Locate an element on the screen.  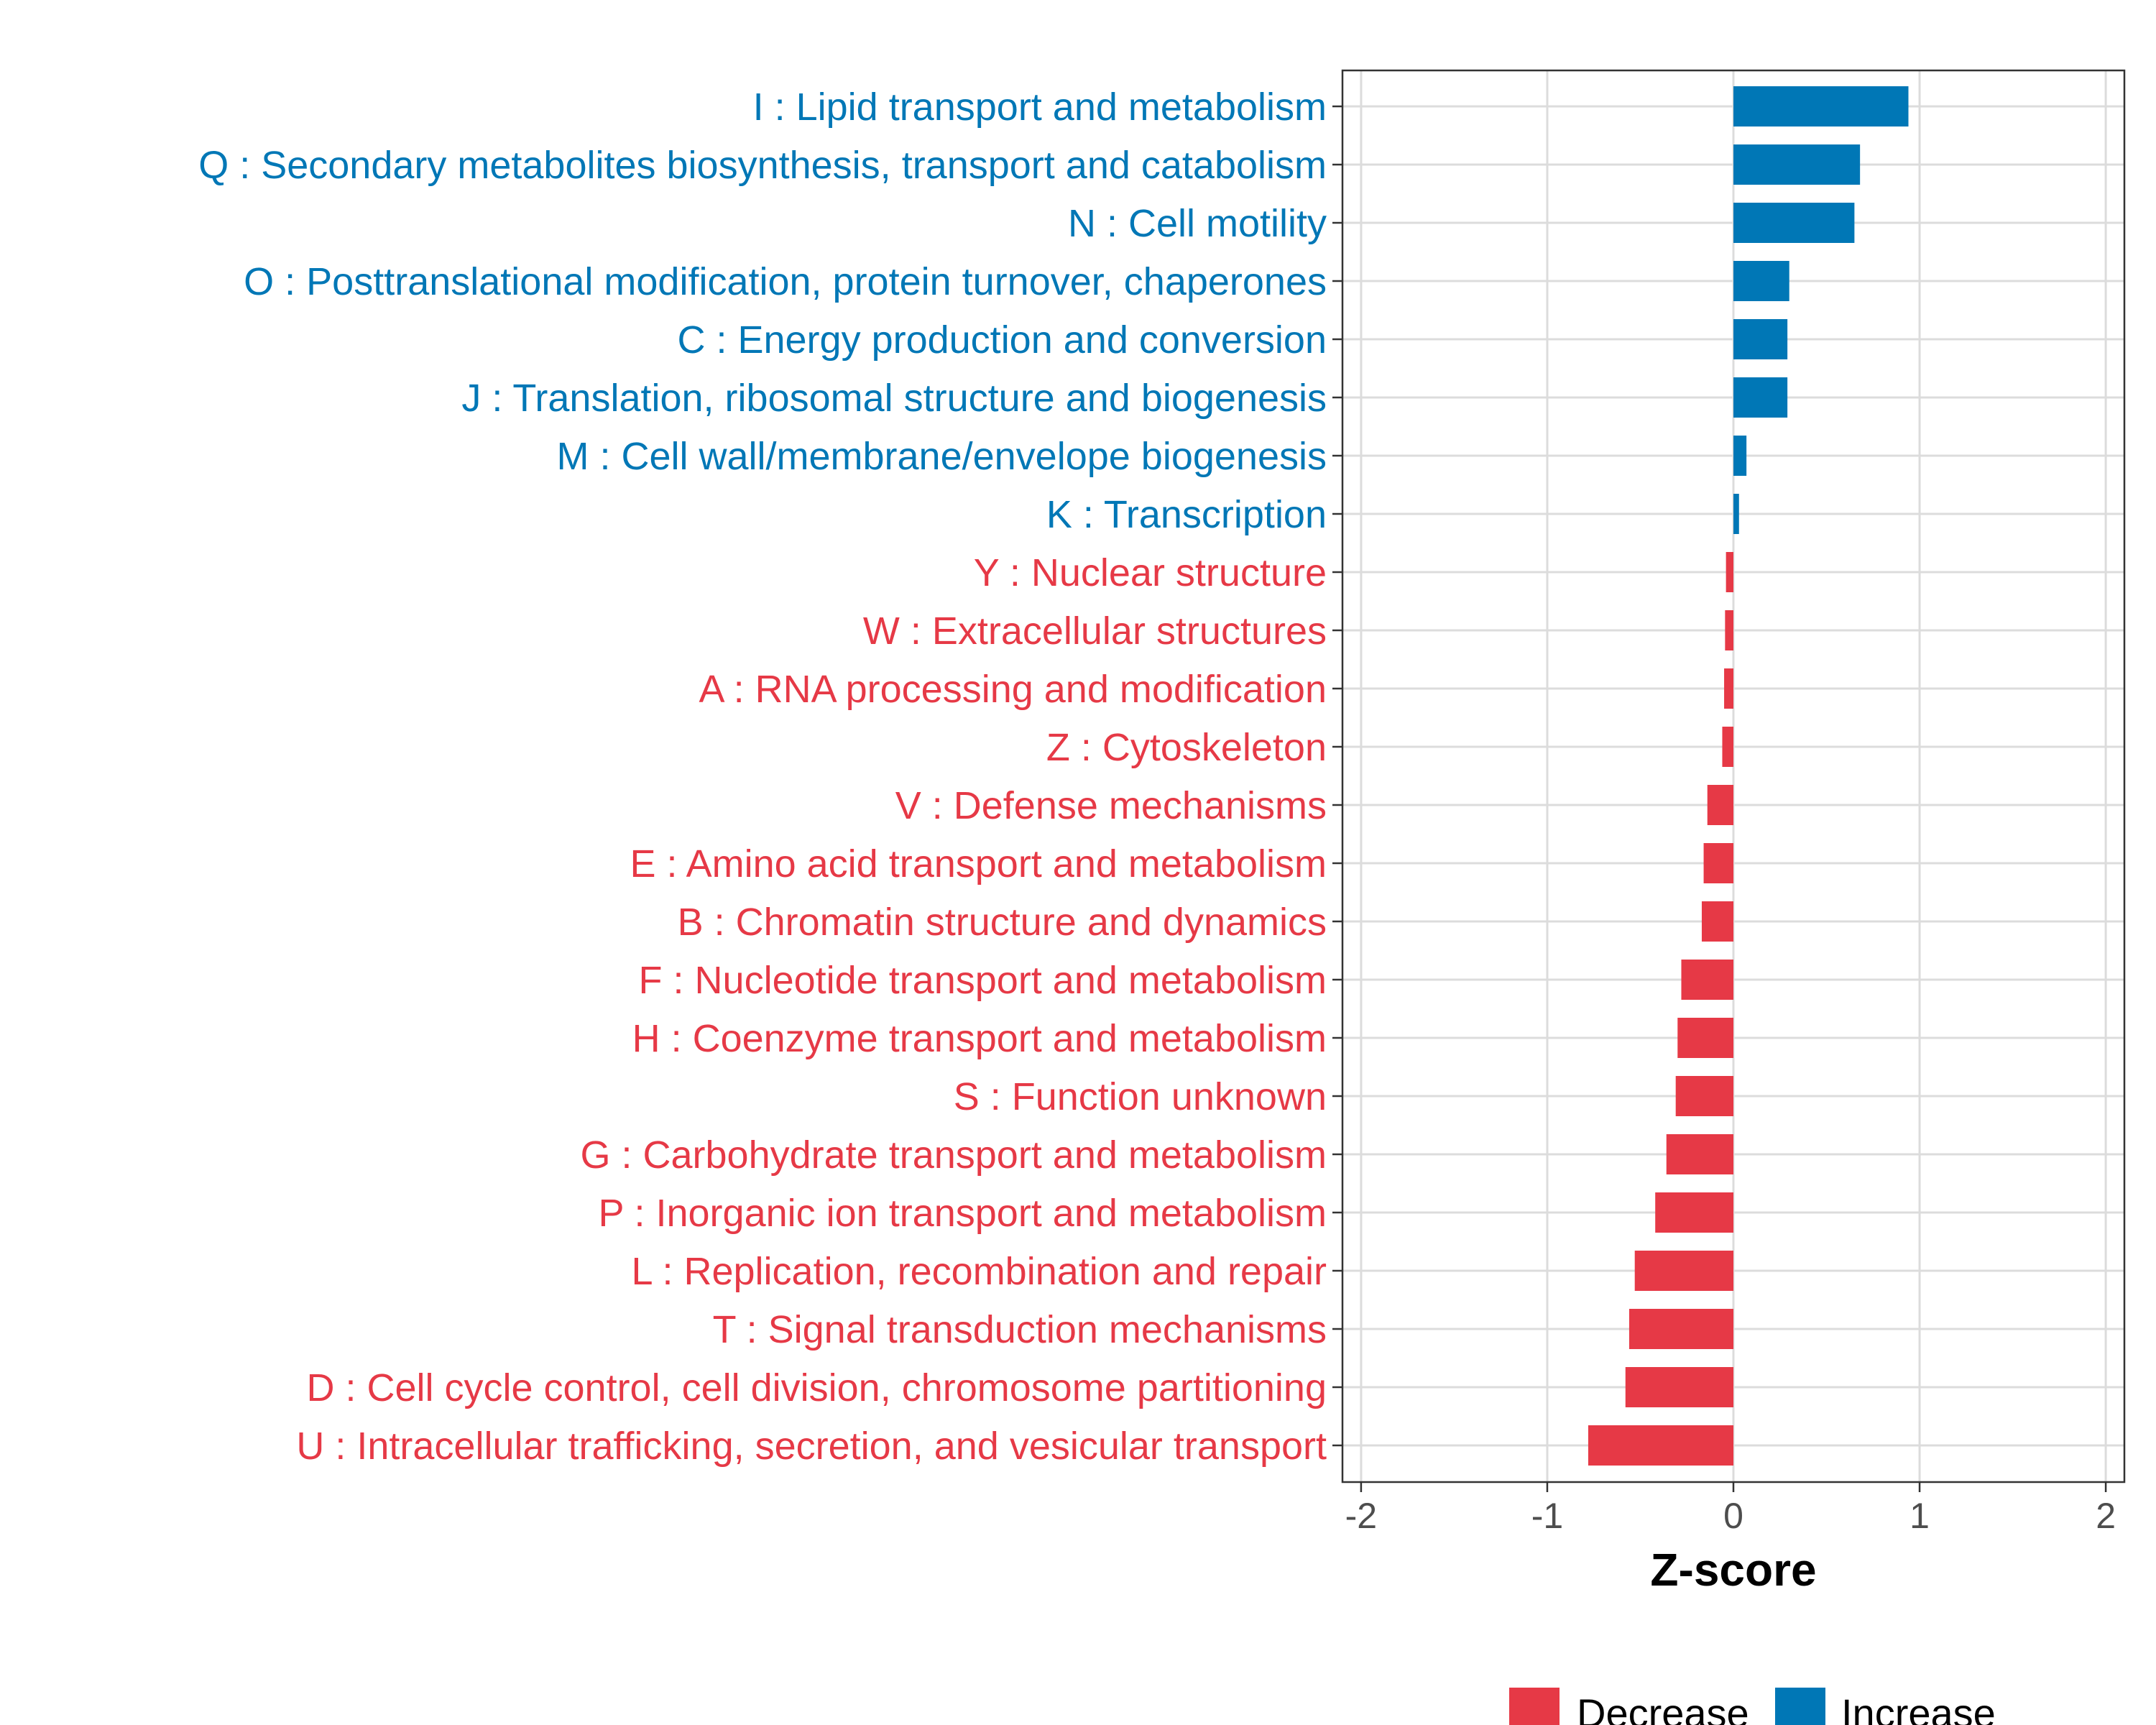
category-label: I : Lipid transport and metabolism is located at coordinates (1040, 107).